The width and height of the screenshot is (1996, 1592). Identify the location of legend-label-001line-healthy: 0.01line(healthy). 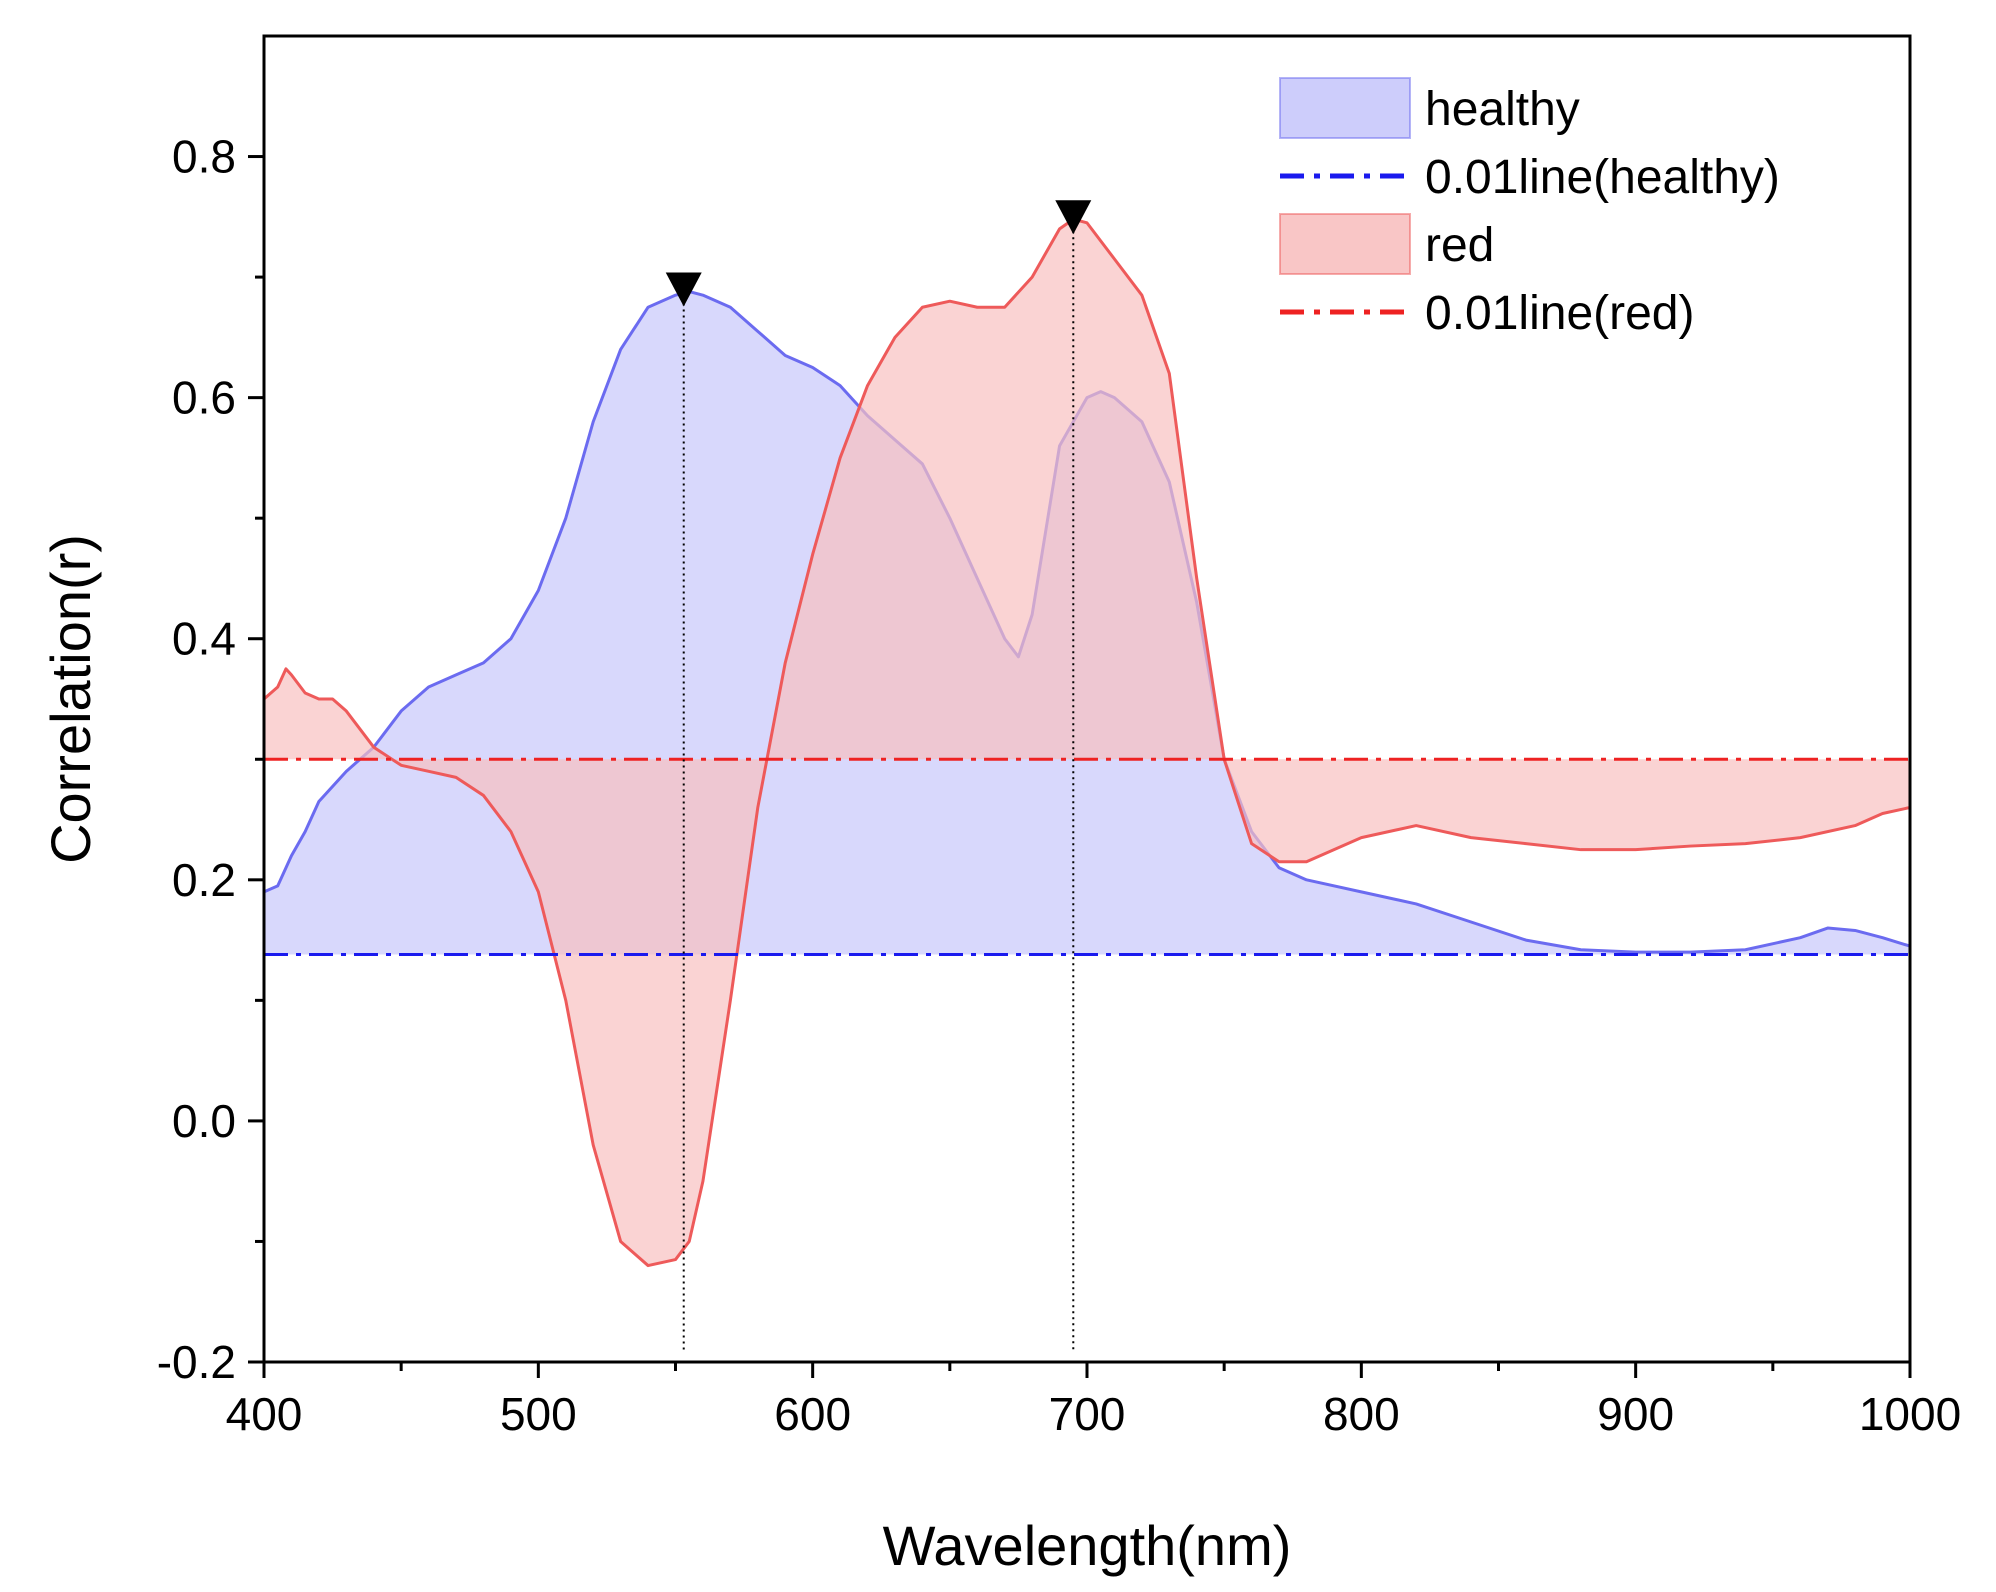
(1602, 177).